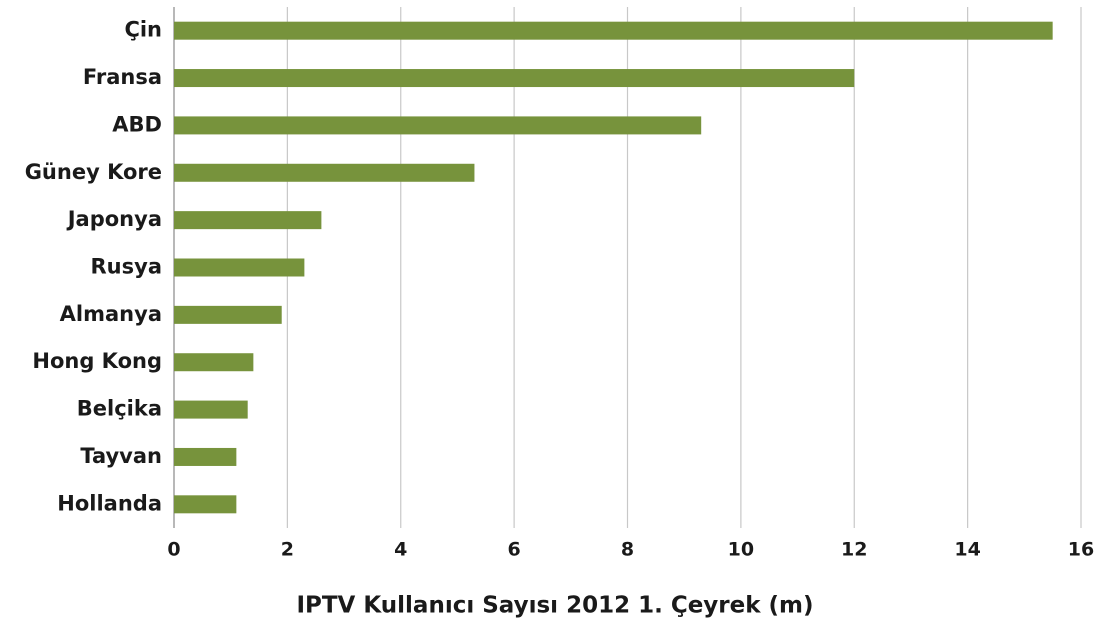 The width and height of the screenshot is (1101, 625). Describe the element at coordinates (114, 219) in the screenshot. I see `y-tick-label: Japonya` at that location.